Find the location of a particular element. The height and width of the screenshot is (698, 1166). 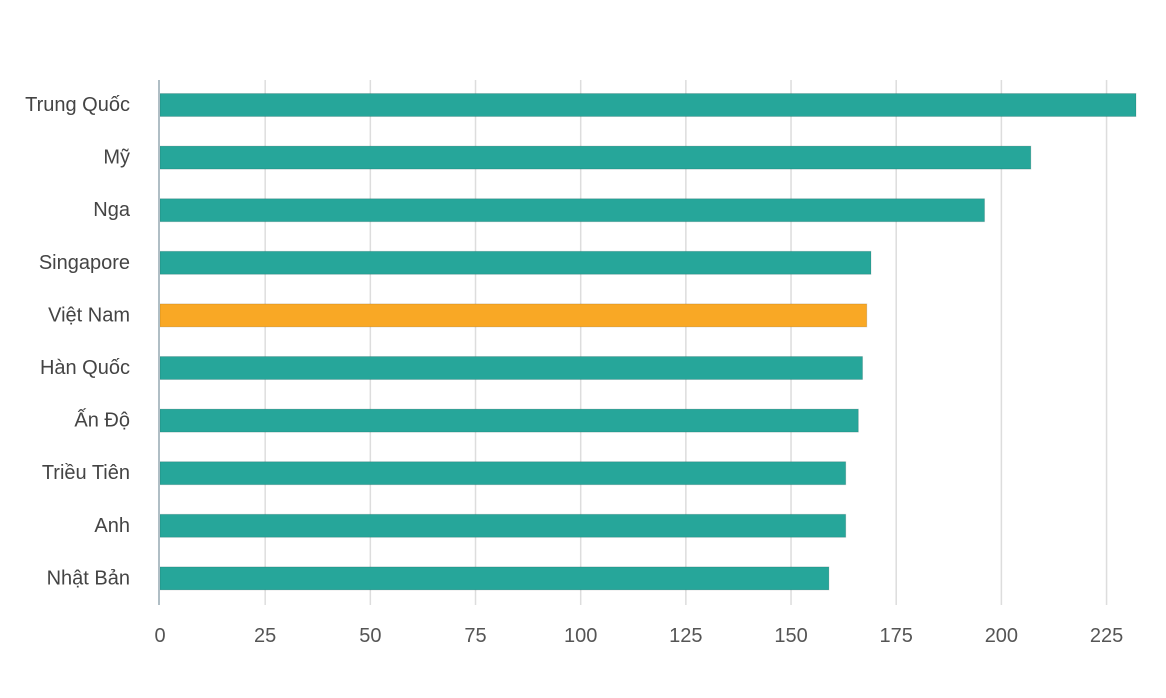

category-label-9: Nhật Bản is located at coordinates (88, 578).